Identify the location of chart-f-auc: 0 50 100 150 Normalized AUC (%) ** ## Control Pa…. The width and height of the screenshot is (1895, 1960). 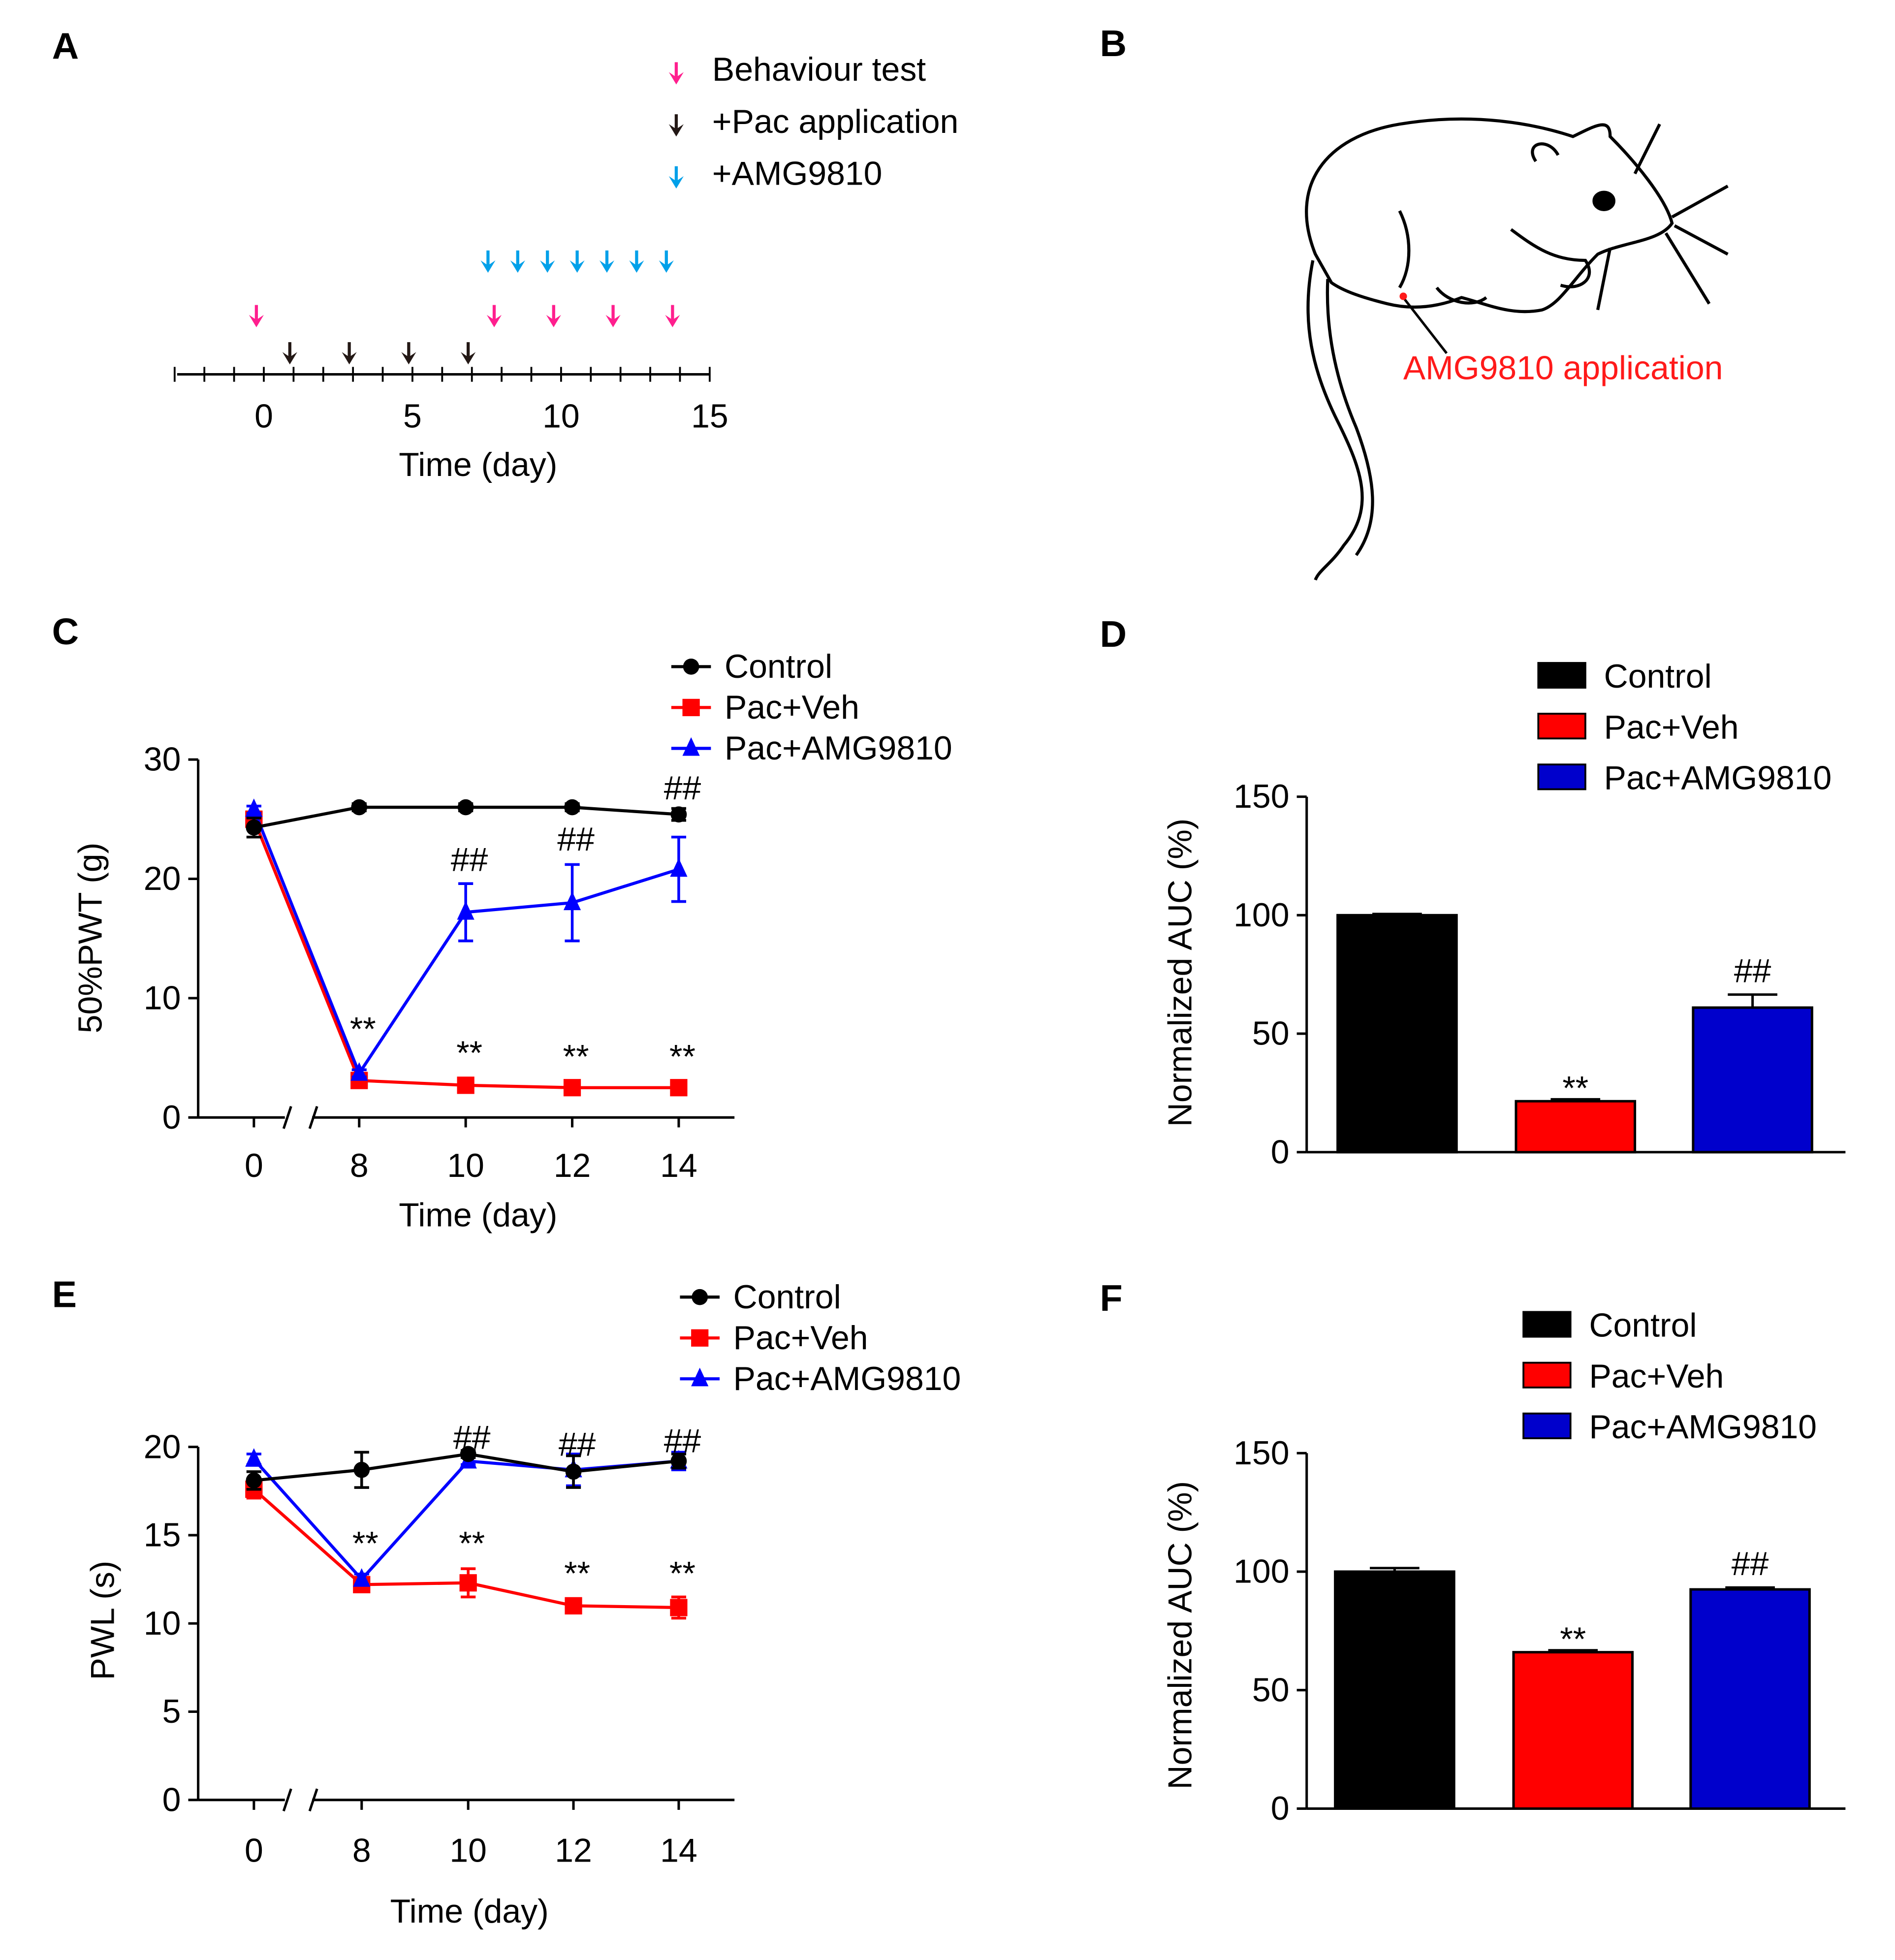
(1504, 1567).